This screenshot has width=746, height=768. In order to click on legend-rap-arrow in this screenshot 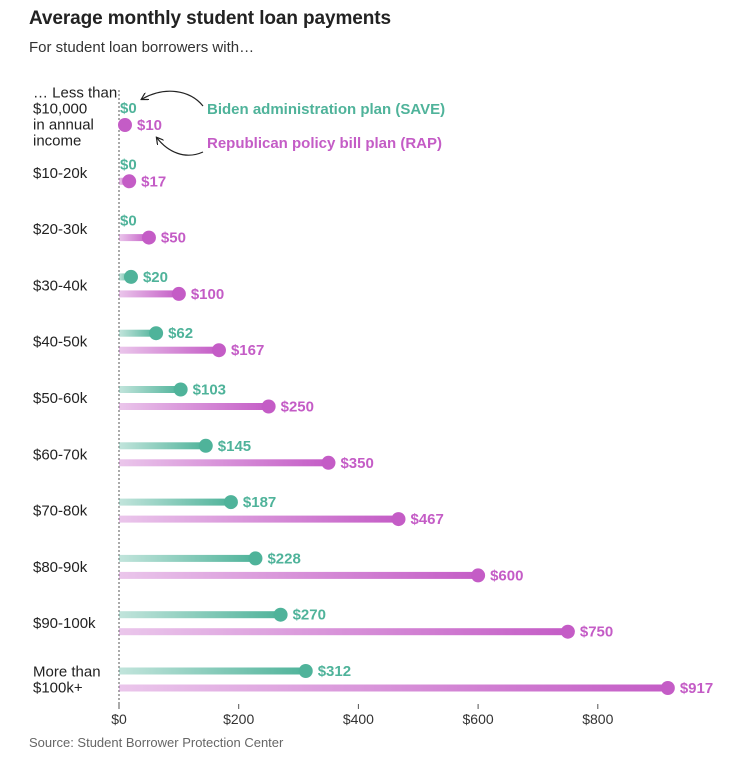, I will do `click(180, 147)`.